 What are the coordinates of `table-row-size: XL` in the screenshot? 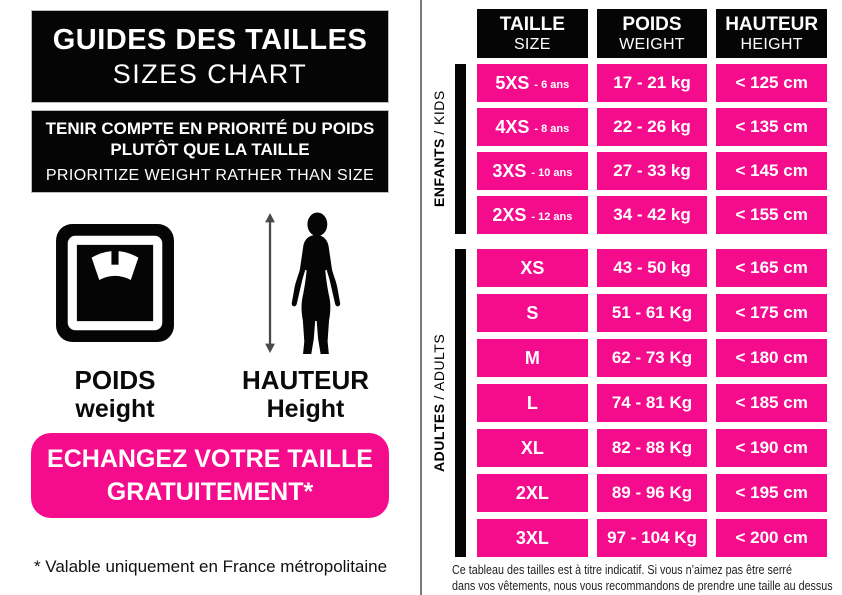 It's located at (532, 448).